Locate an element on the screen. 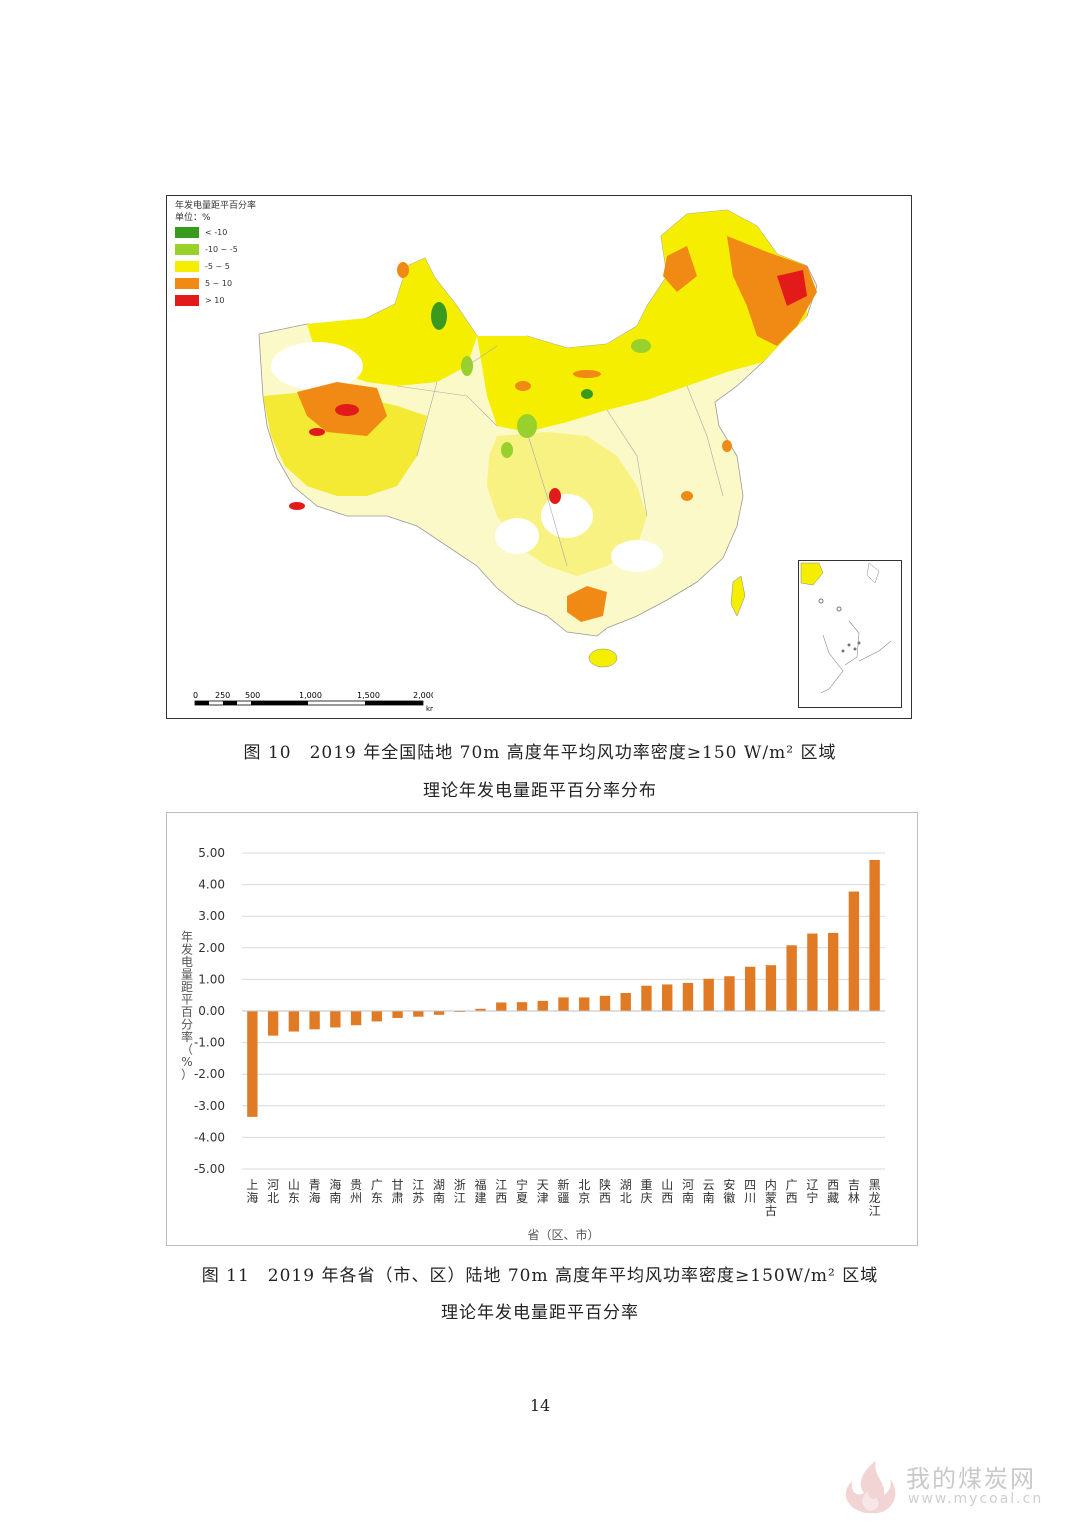  x-category-label: 四川 is located at coordinates (750, 1191).